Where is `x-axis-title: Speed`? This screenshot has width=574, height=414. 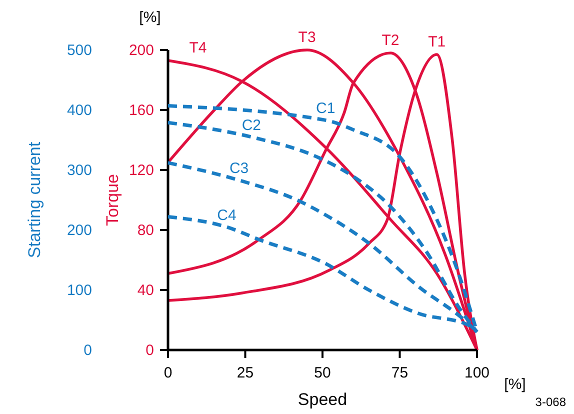
x-axis-title: Speed is located at coordinates (323, 399).